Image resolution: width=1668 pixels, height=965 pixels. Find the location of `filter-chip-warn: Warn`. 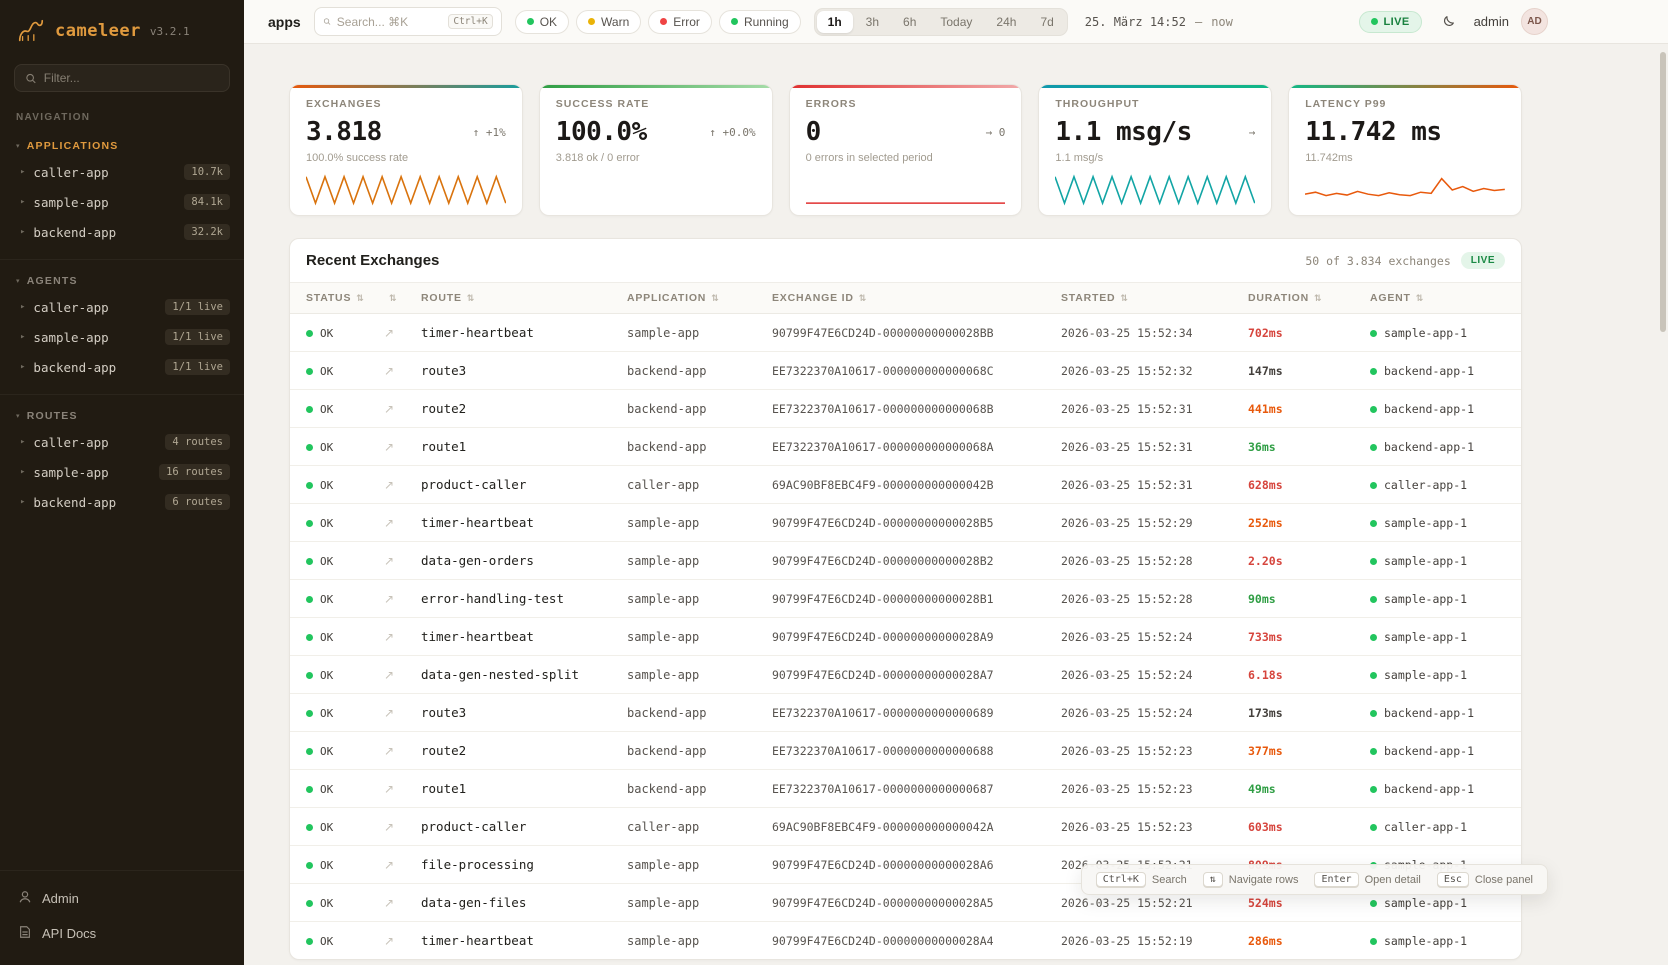

filter-chip-warn: Warn is located at coordinates (609, 21).